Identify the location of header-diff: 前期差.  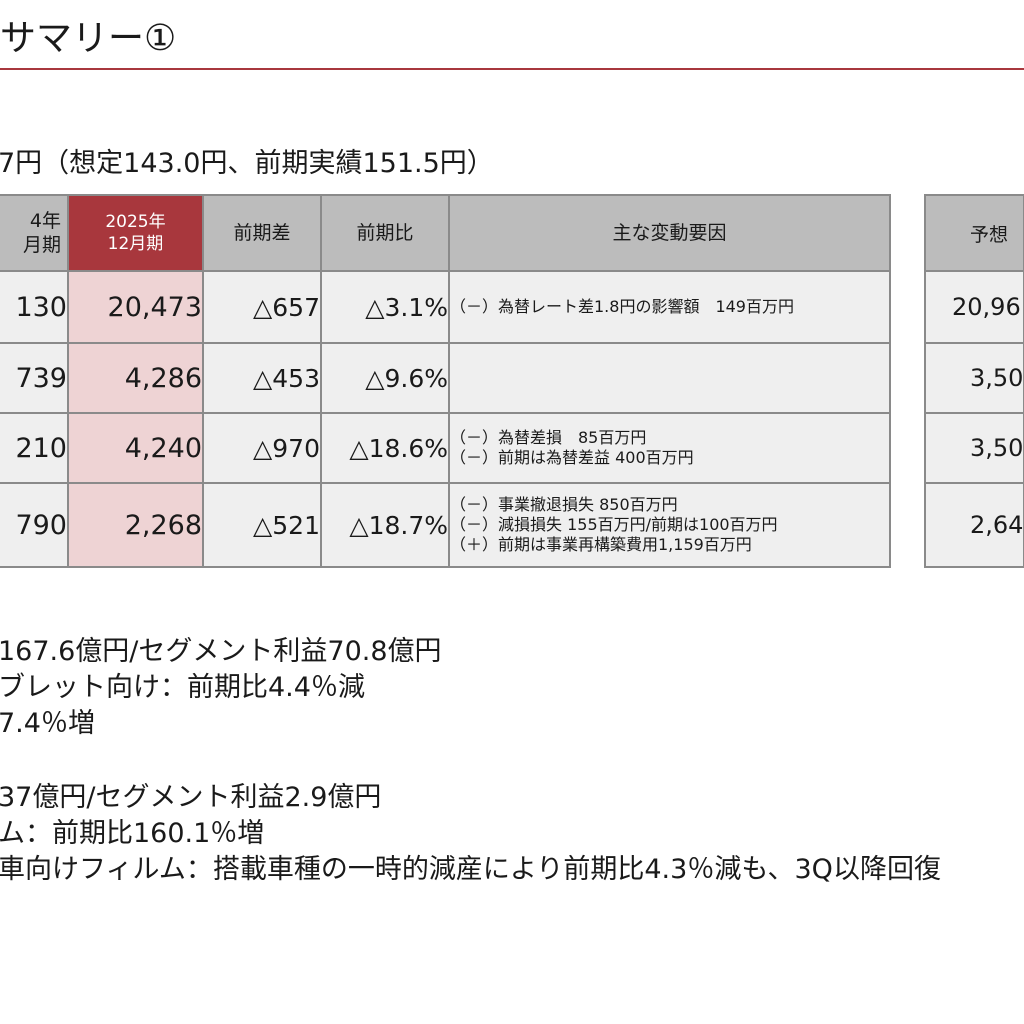
(262, 233).